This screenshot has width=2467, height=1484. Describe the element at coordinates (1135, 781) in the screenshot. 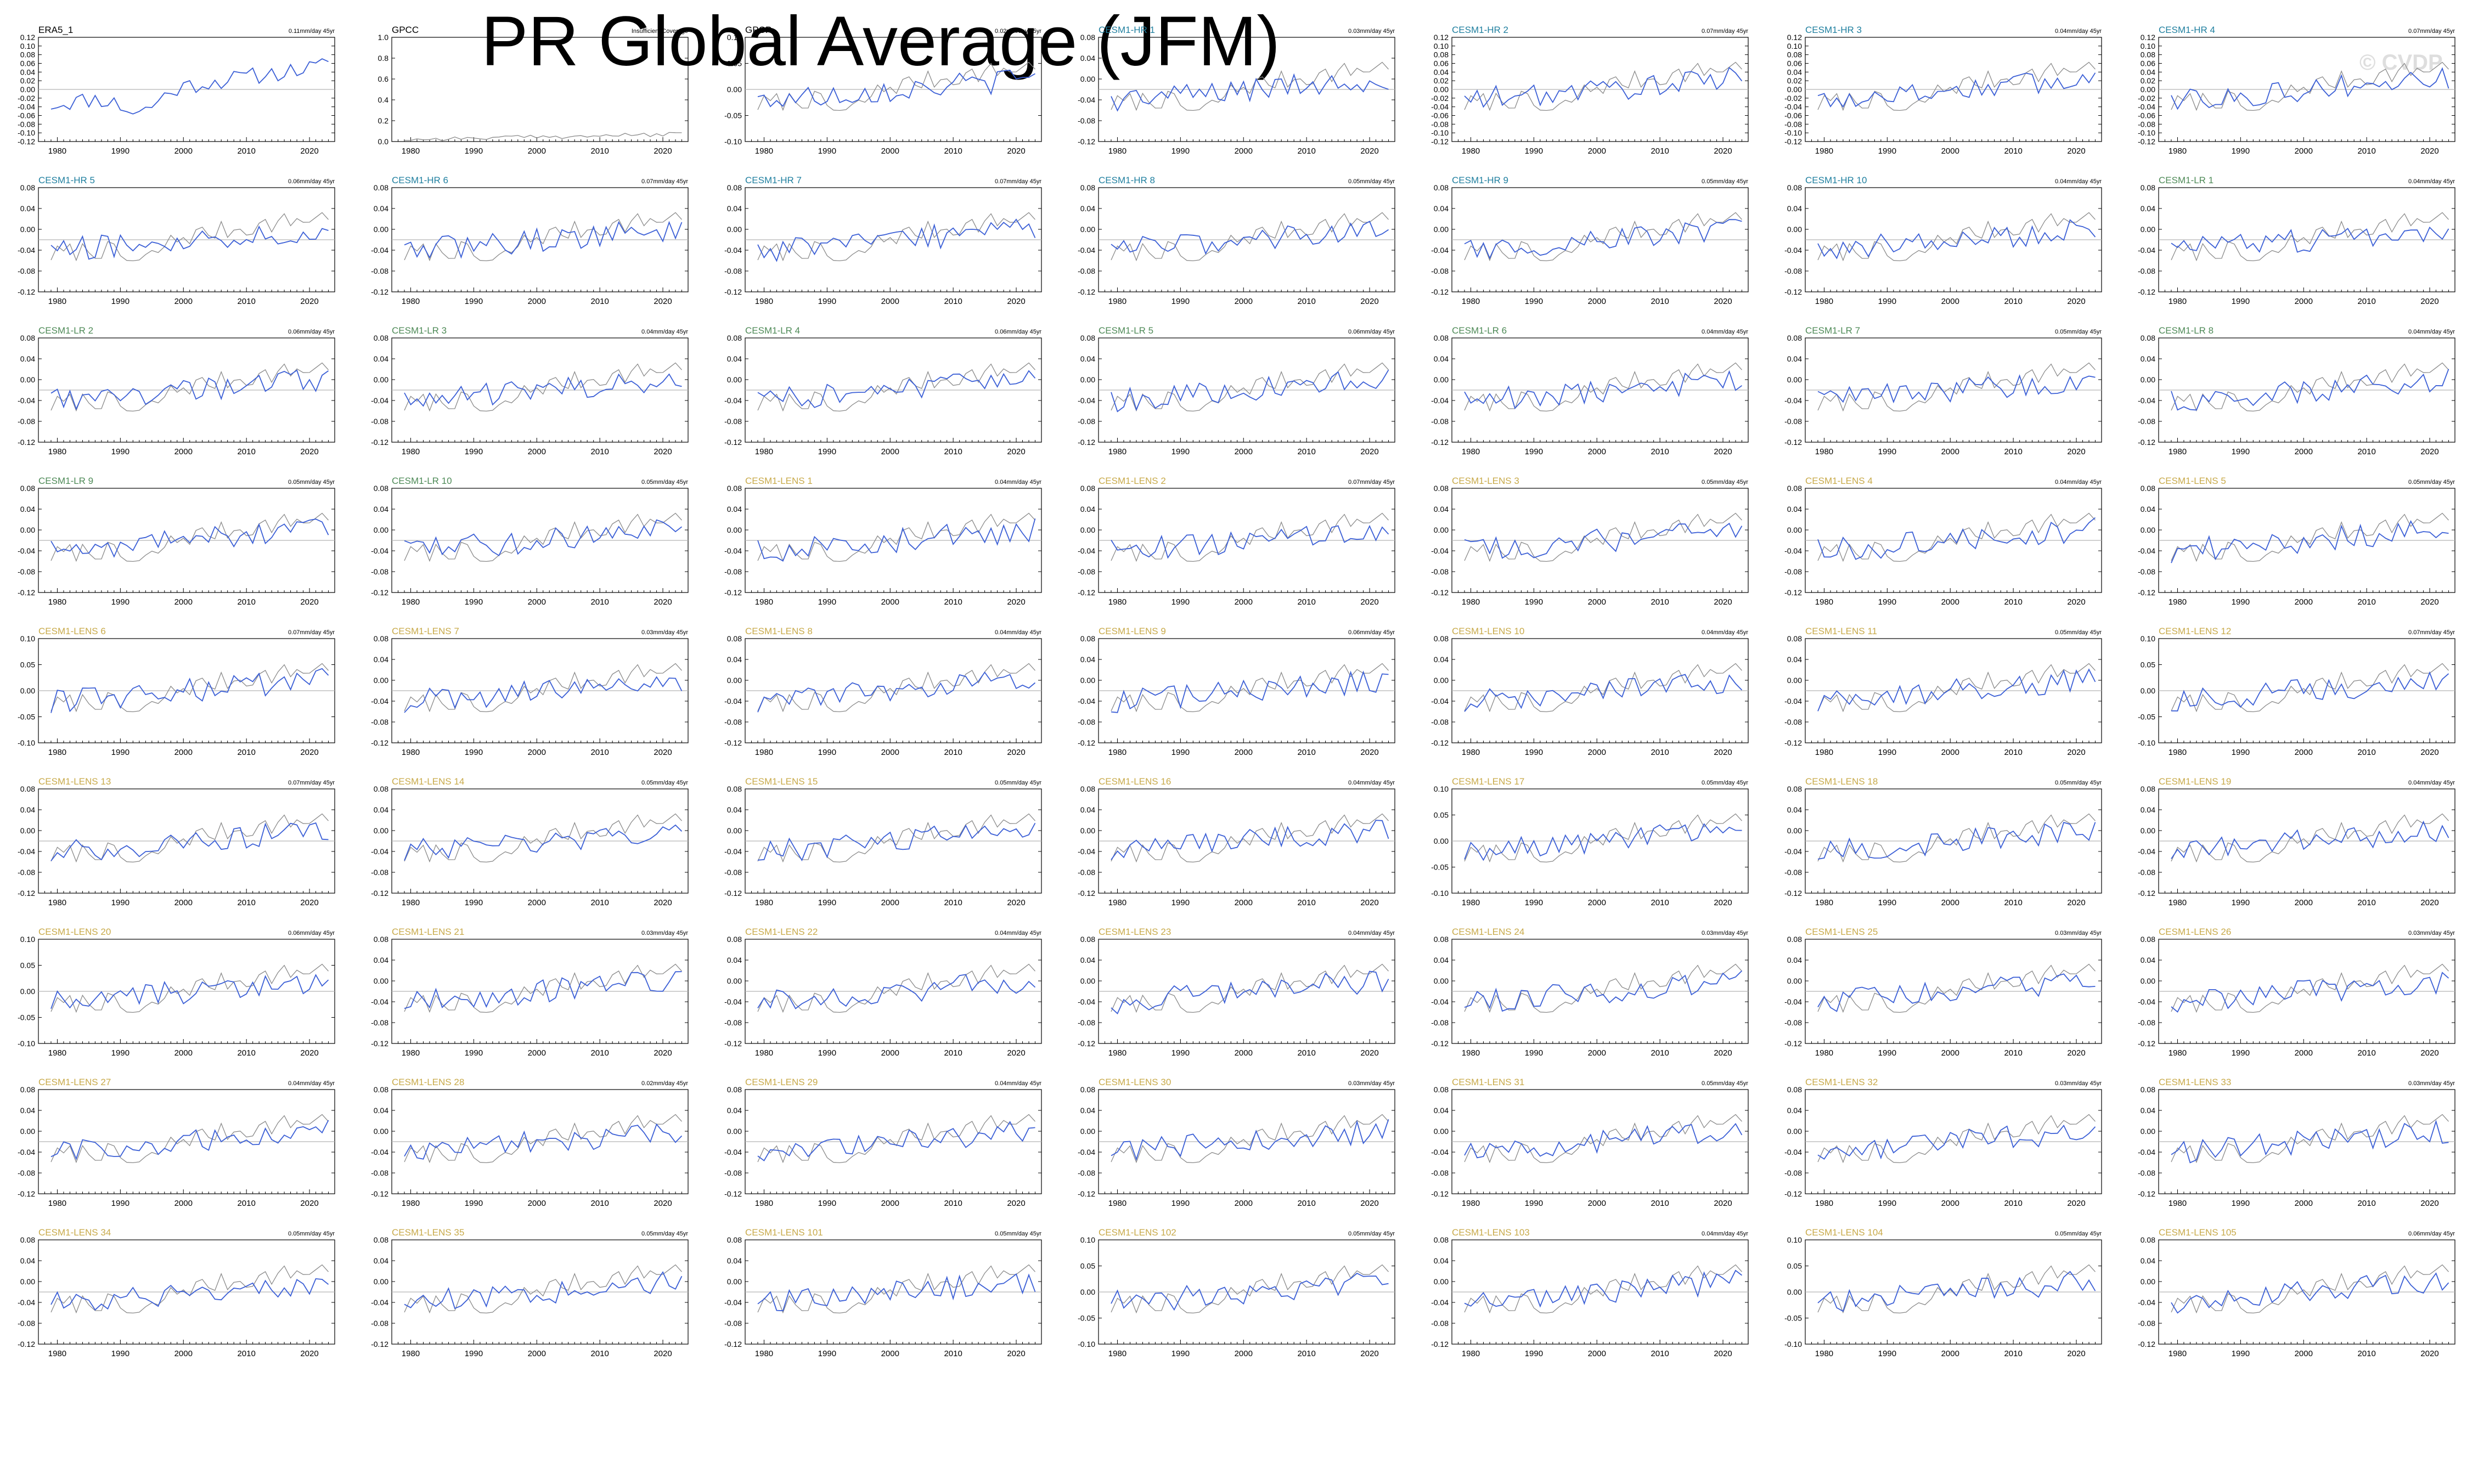

I see `panel-name-label: CESM1-LENS 16` at that location.